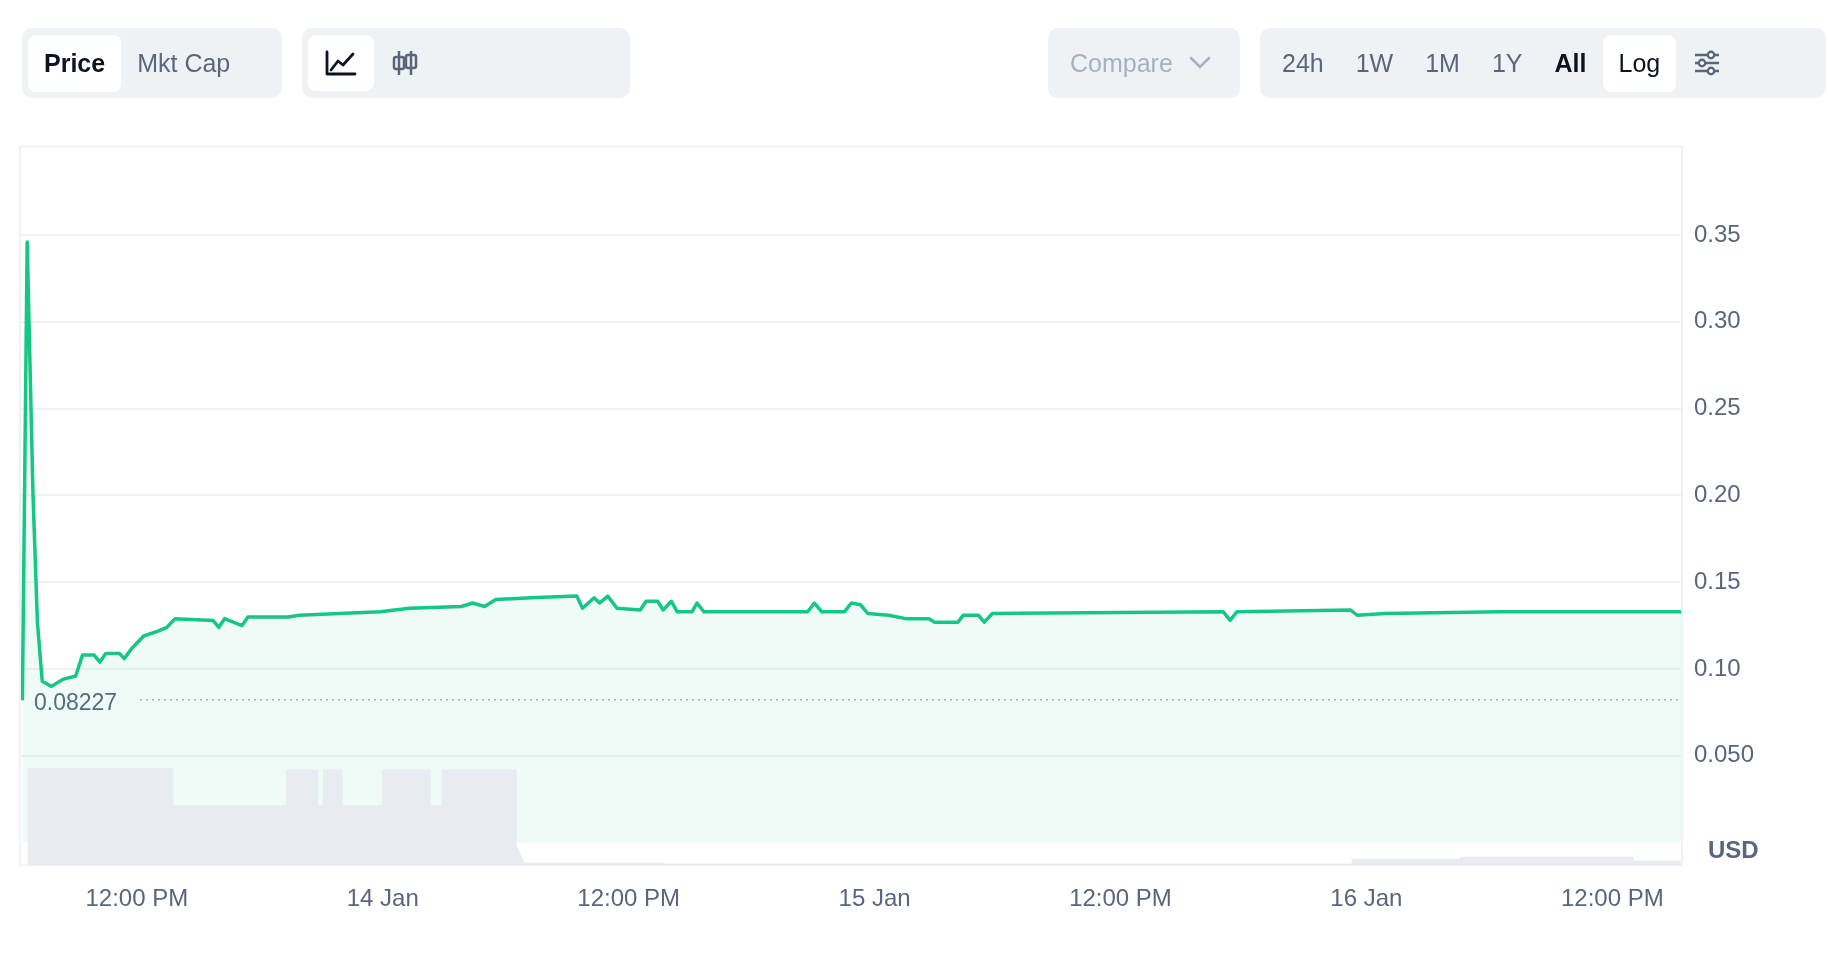 Image resolution: width=1828 pixels, height=954 pixels. What do you see at coordinates (1366, 898) in the screenshot?
I see `x-tick-label: 16 Jan` at bounding box center [1366, 898].